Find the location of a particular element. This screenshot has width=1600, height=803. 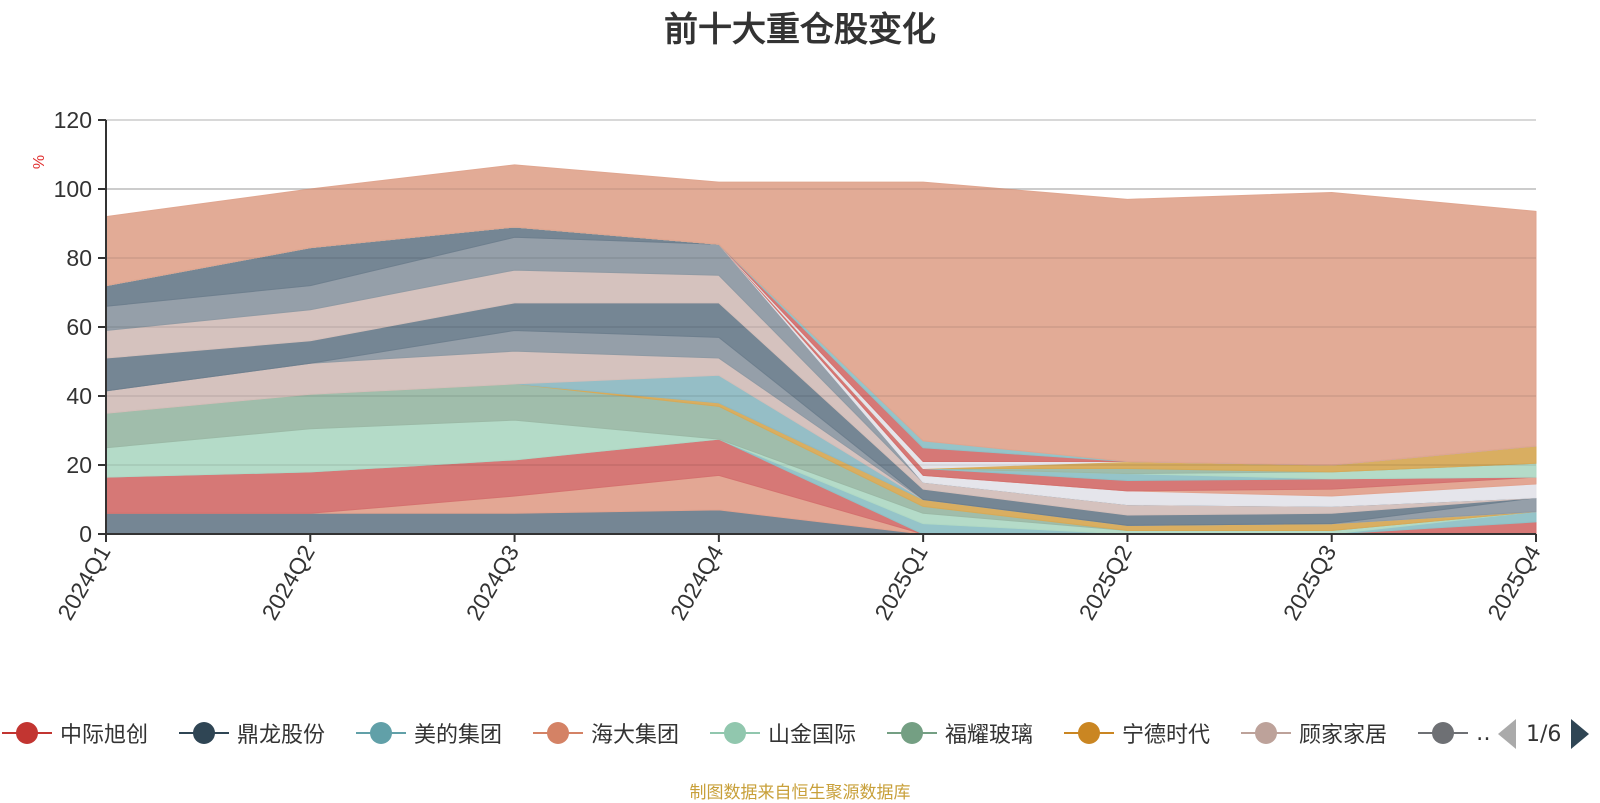

y-tick-label: 80 is located at coordinates (79, 258).